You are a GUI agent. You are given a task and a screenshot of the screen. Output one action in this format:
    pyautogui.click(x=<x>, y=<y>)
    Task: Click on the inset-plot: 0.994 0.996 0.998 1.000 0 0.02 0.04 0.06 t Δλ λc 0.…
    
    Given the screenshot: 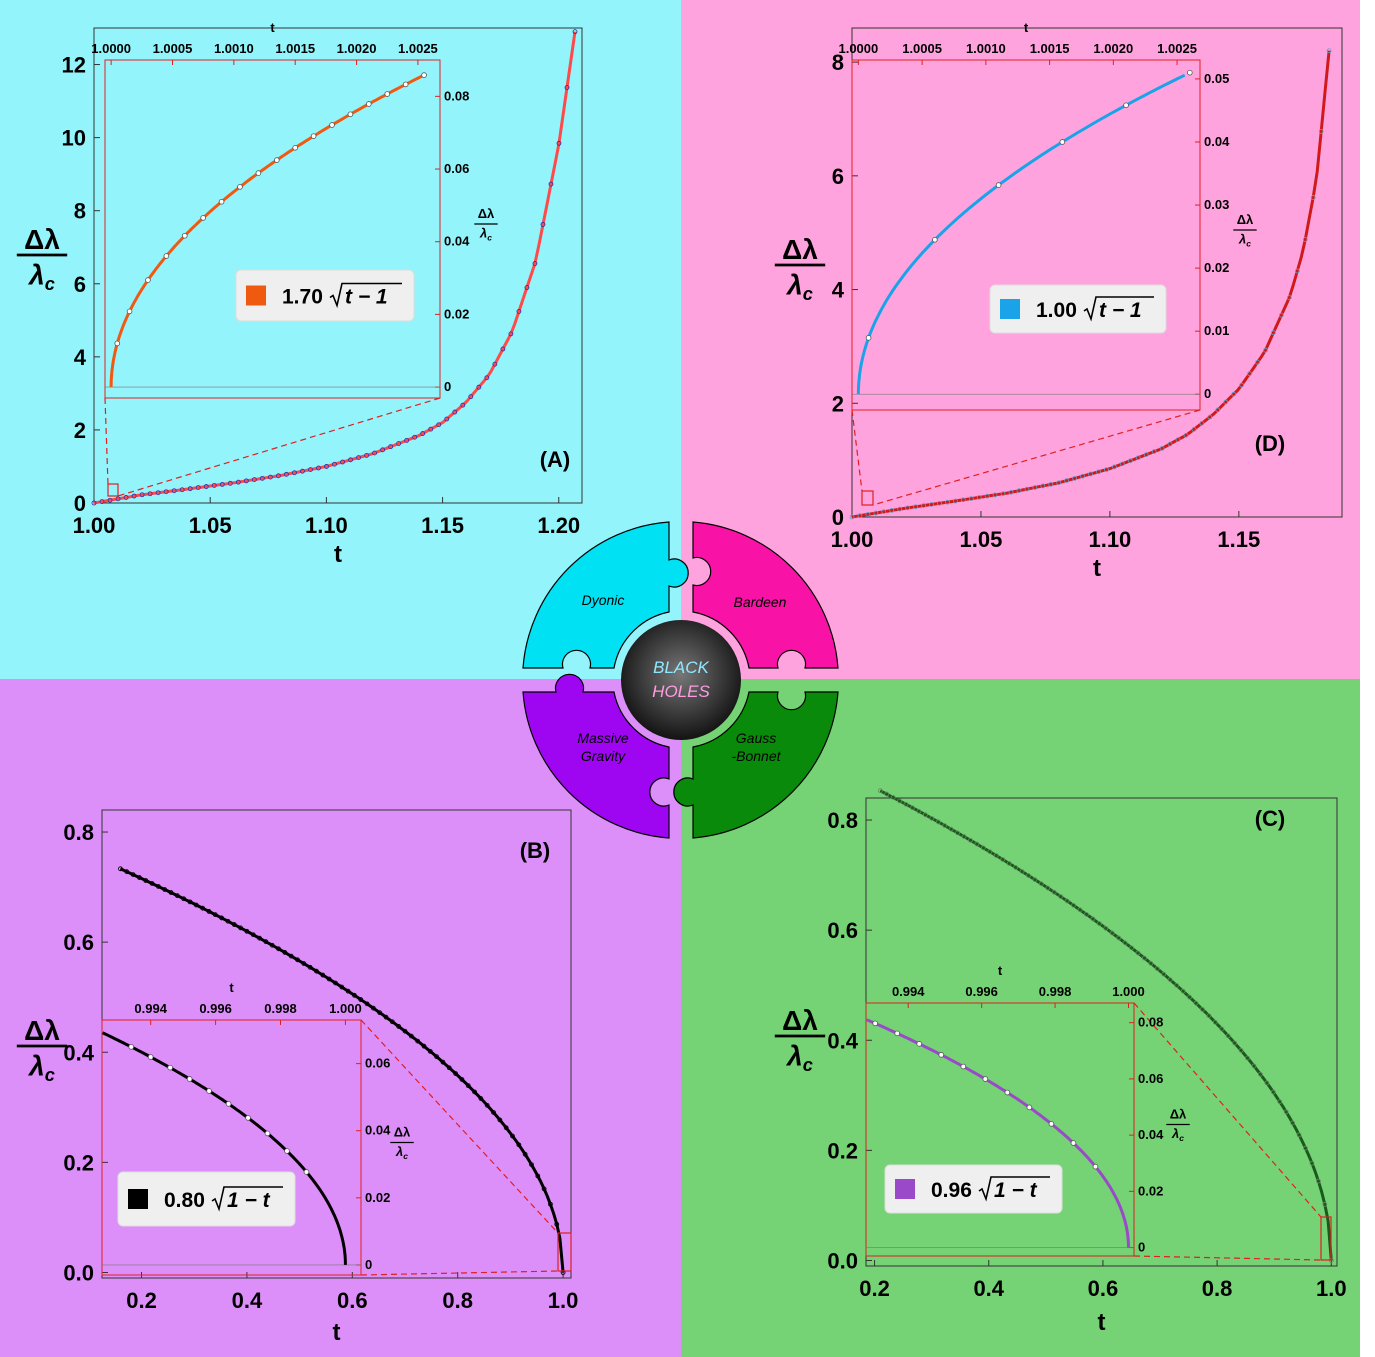 What is the action you would take?
    pyautogui.click(x=257, y=1128)
    